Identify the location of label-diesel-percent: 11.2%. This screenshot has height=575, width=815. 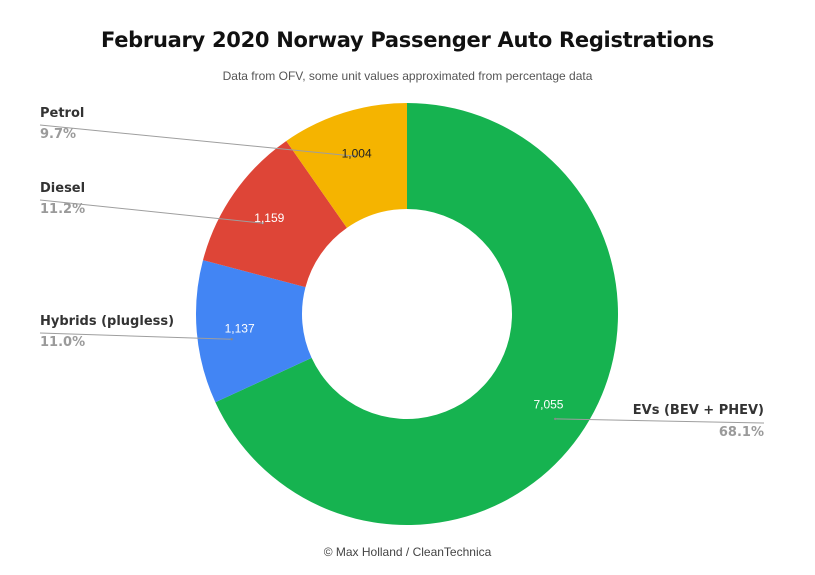
(62, 209).